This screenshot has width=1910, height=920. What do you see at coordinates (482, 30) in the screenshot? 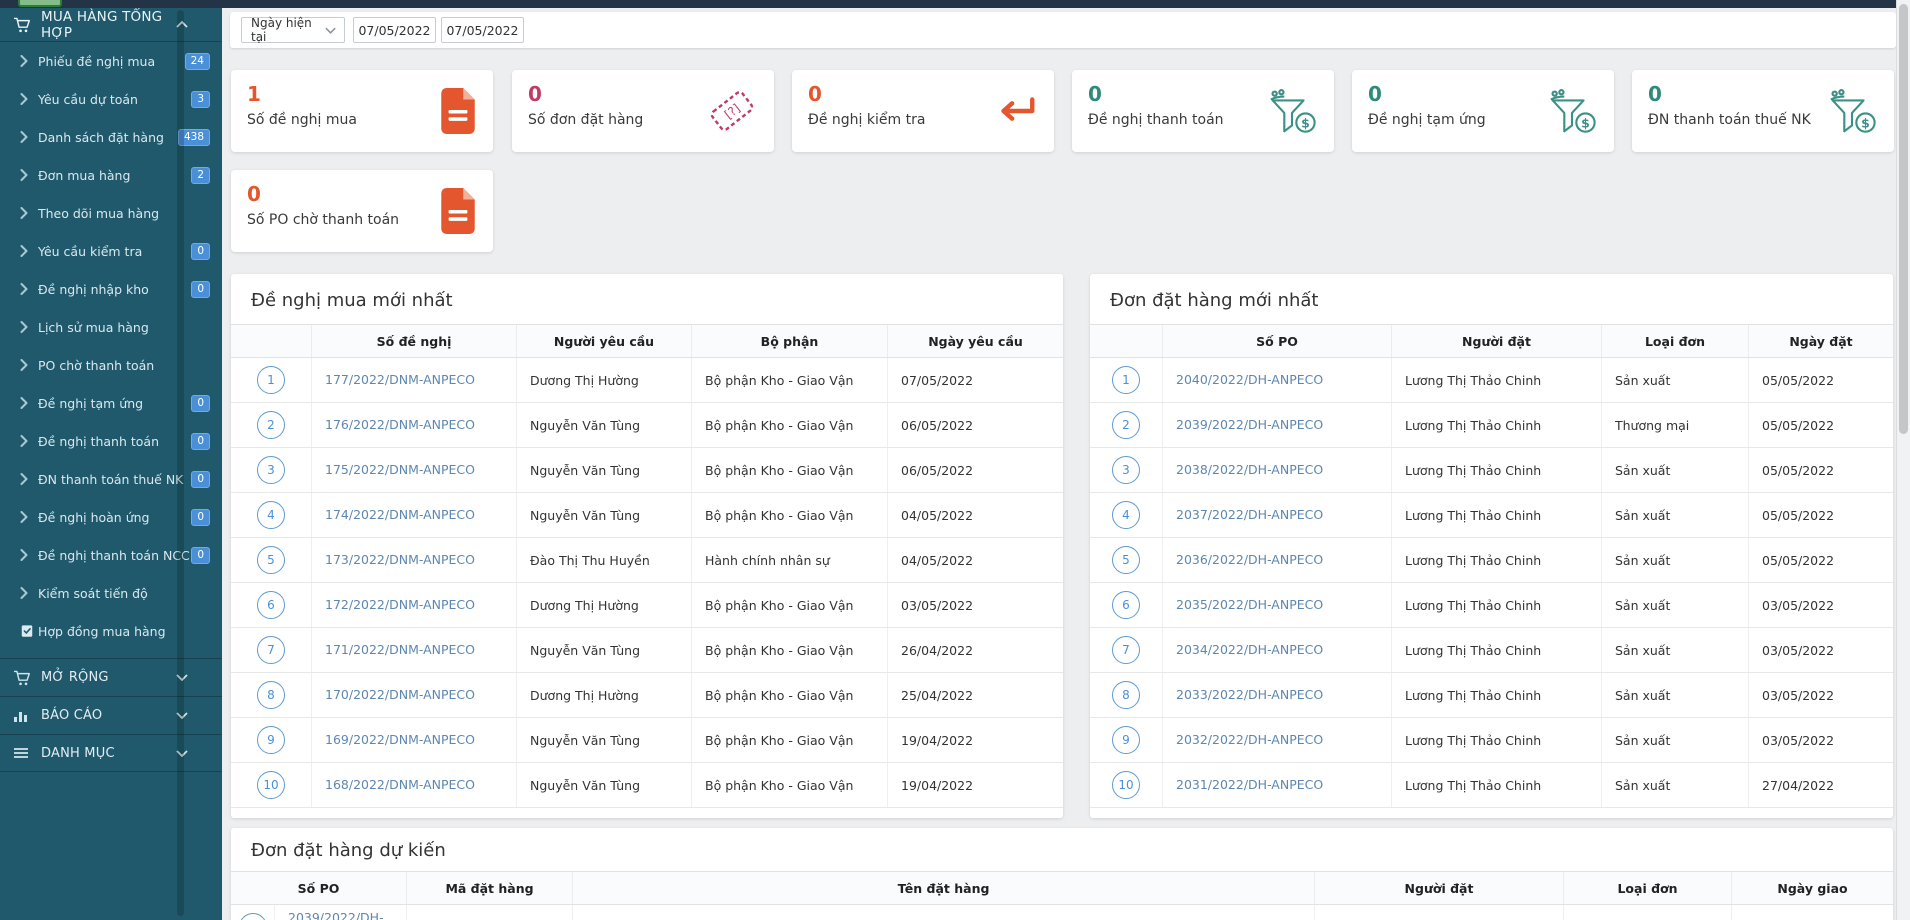
I see `date-to-input` at bounding box center [482, 30].